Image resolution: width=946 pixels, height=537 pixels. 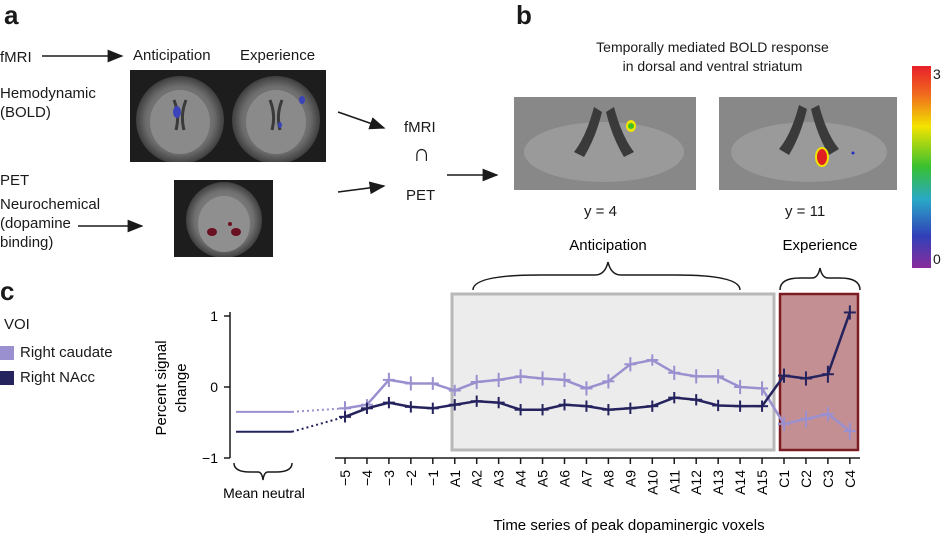 I want to click on x-tick-label: A4, so click(x=521, y=478).